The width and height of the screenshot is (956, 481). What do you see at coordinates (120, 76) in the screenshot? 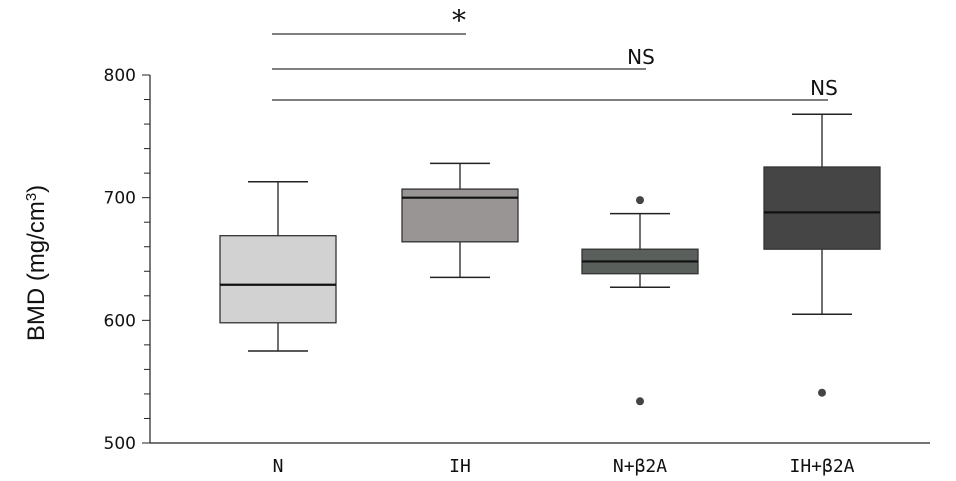
I see `y-tick-label: 800` at bounding box center [120, 76].